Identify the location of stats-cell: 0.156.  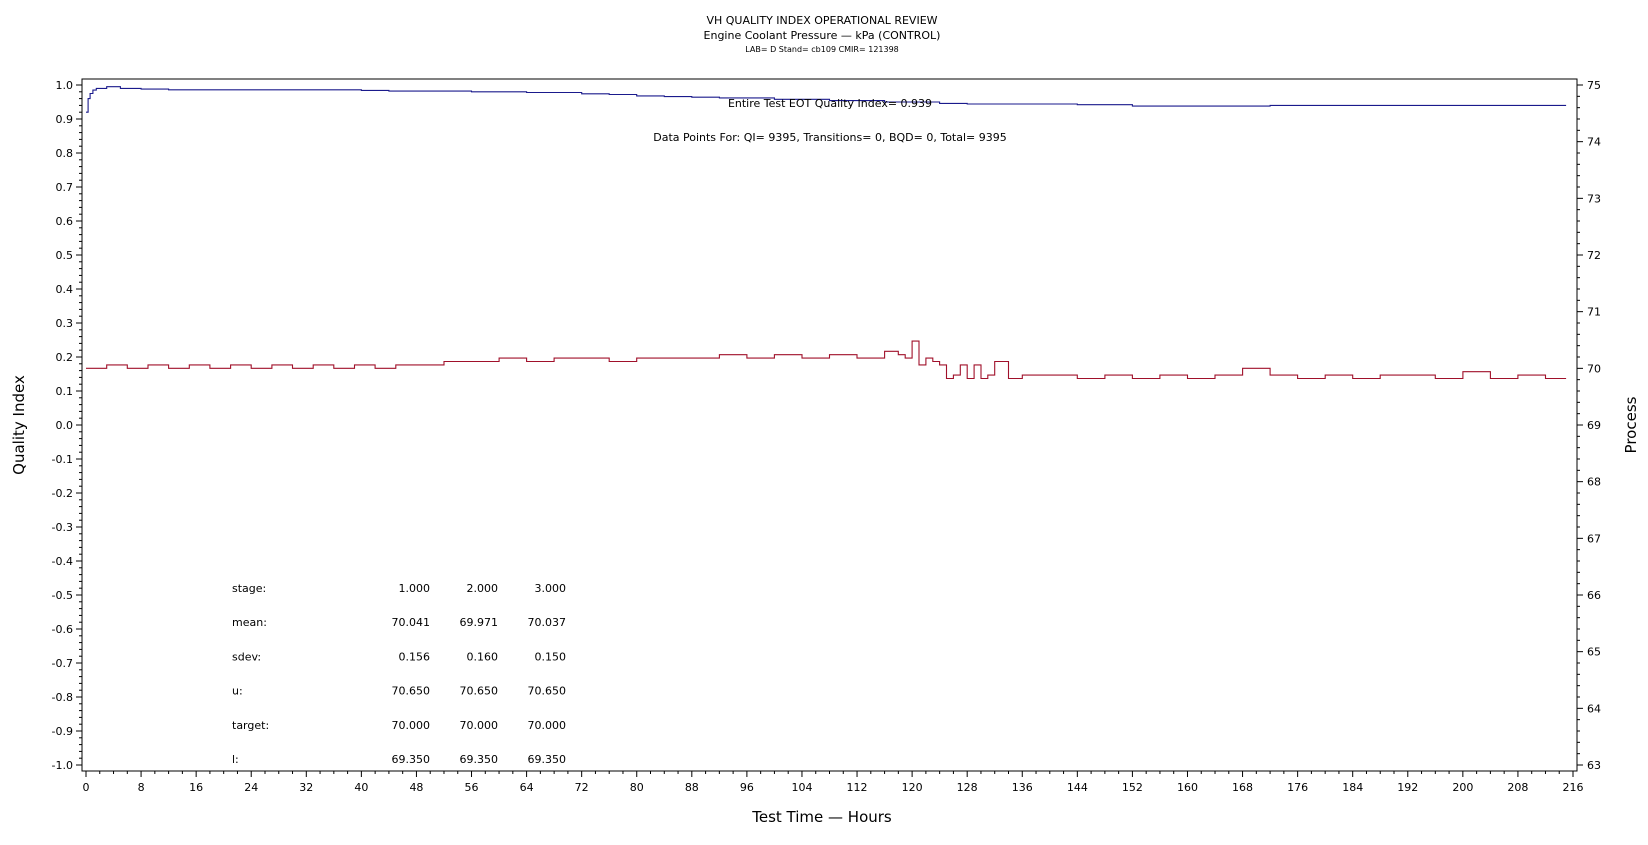
(415, 656).